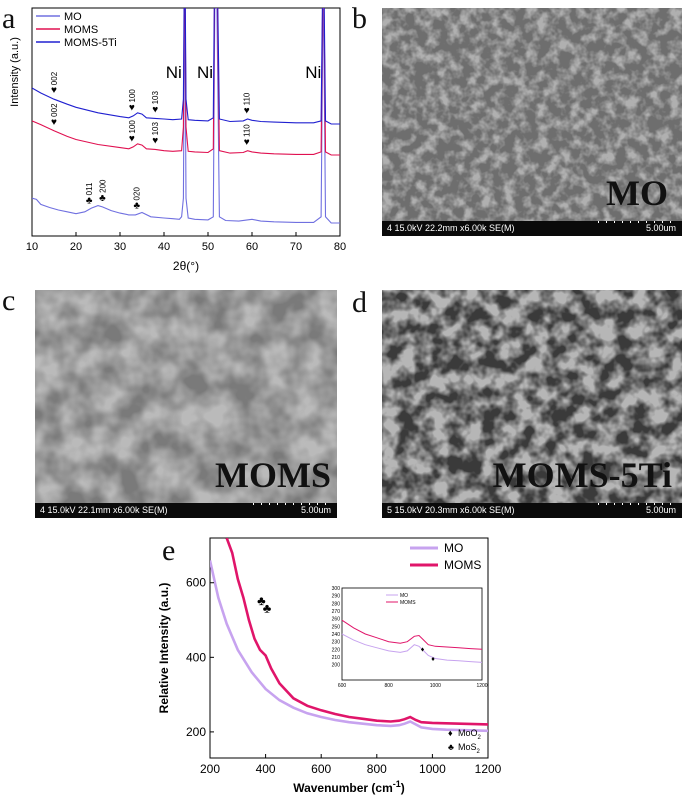 The height and width of the screenshot is (796, 685). I want to click on sem-sample-label: MO, so click(637, 193).